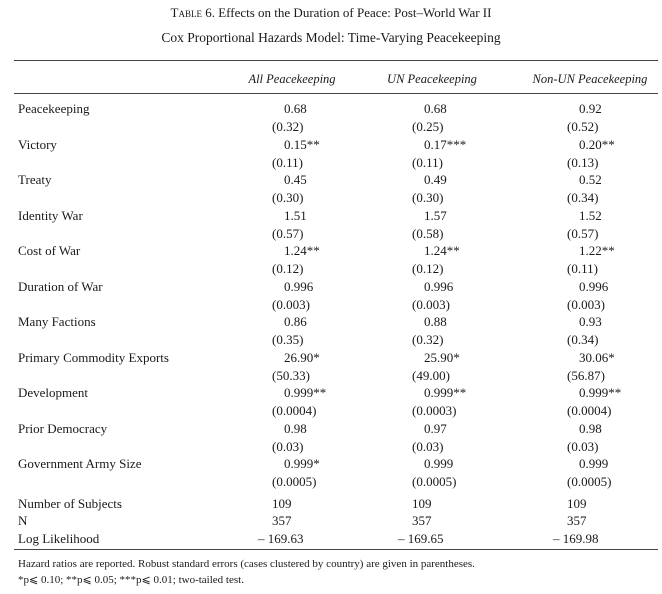  I want to click on se-cell: (0.0003), so click(434, 410).